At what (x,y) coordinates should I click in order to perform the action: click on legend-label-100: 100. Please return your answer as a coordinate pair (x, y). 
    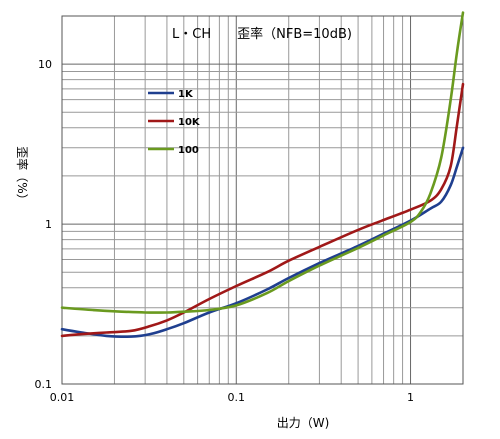
    Looking at the image, I should click on (188, 150).